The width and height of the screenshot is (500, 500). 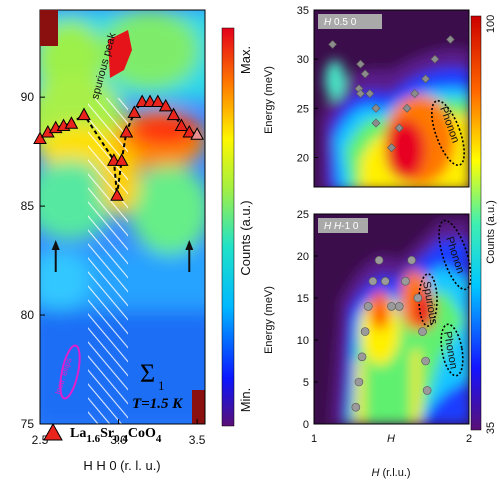 I want to click on top-right-phonon-ellipse, so click(x=448, y=133).